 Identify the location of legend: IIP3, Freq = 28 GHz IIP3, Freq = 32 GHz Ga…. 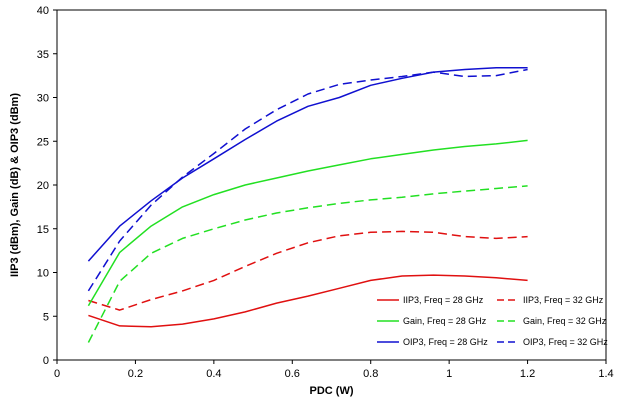
(492, 321).